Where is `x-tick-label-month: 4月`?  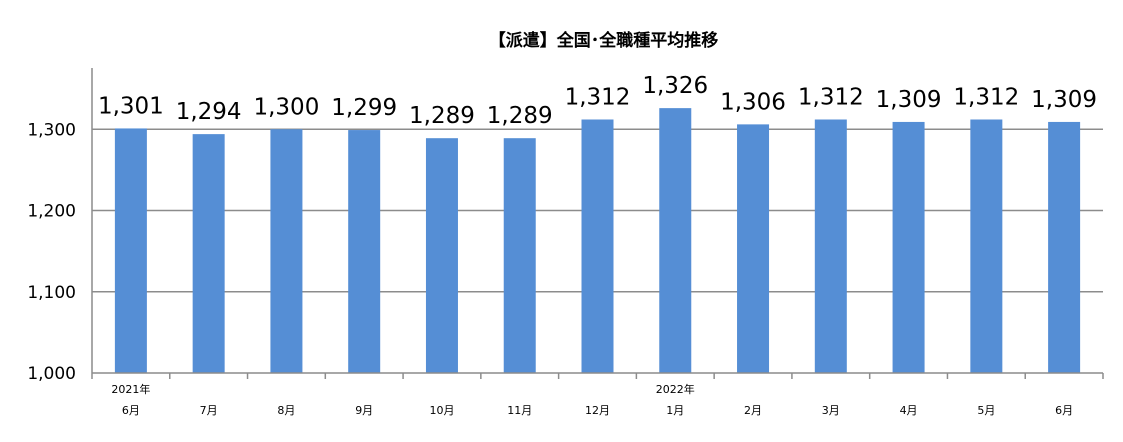
x-tick-label-month: 4月 is located at coordinates (909, 410).